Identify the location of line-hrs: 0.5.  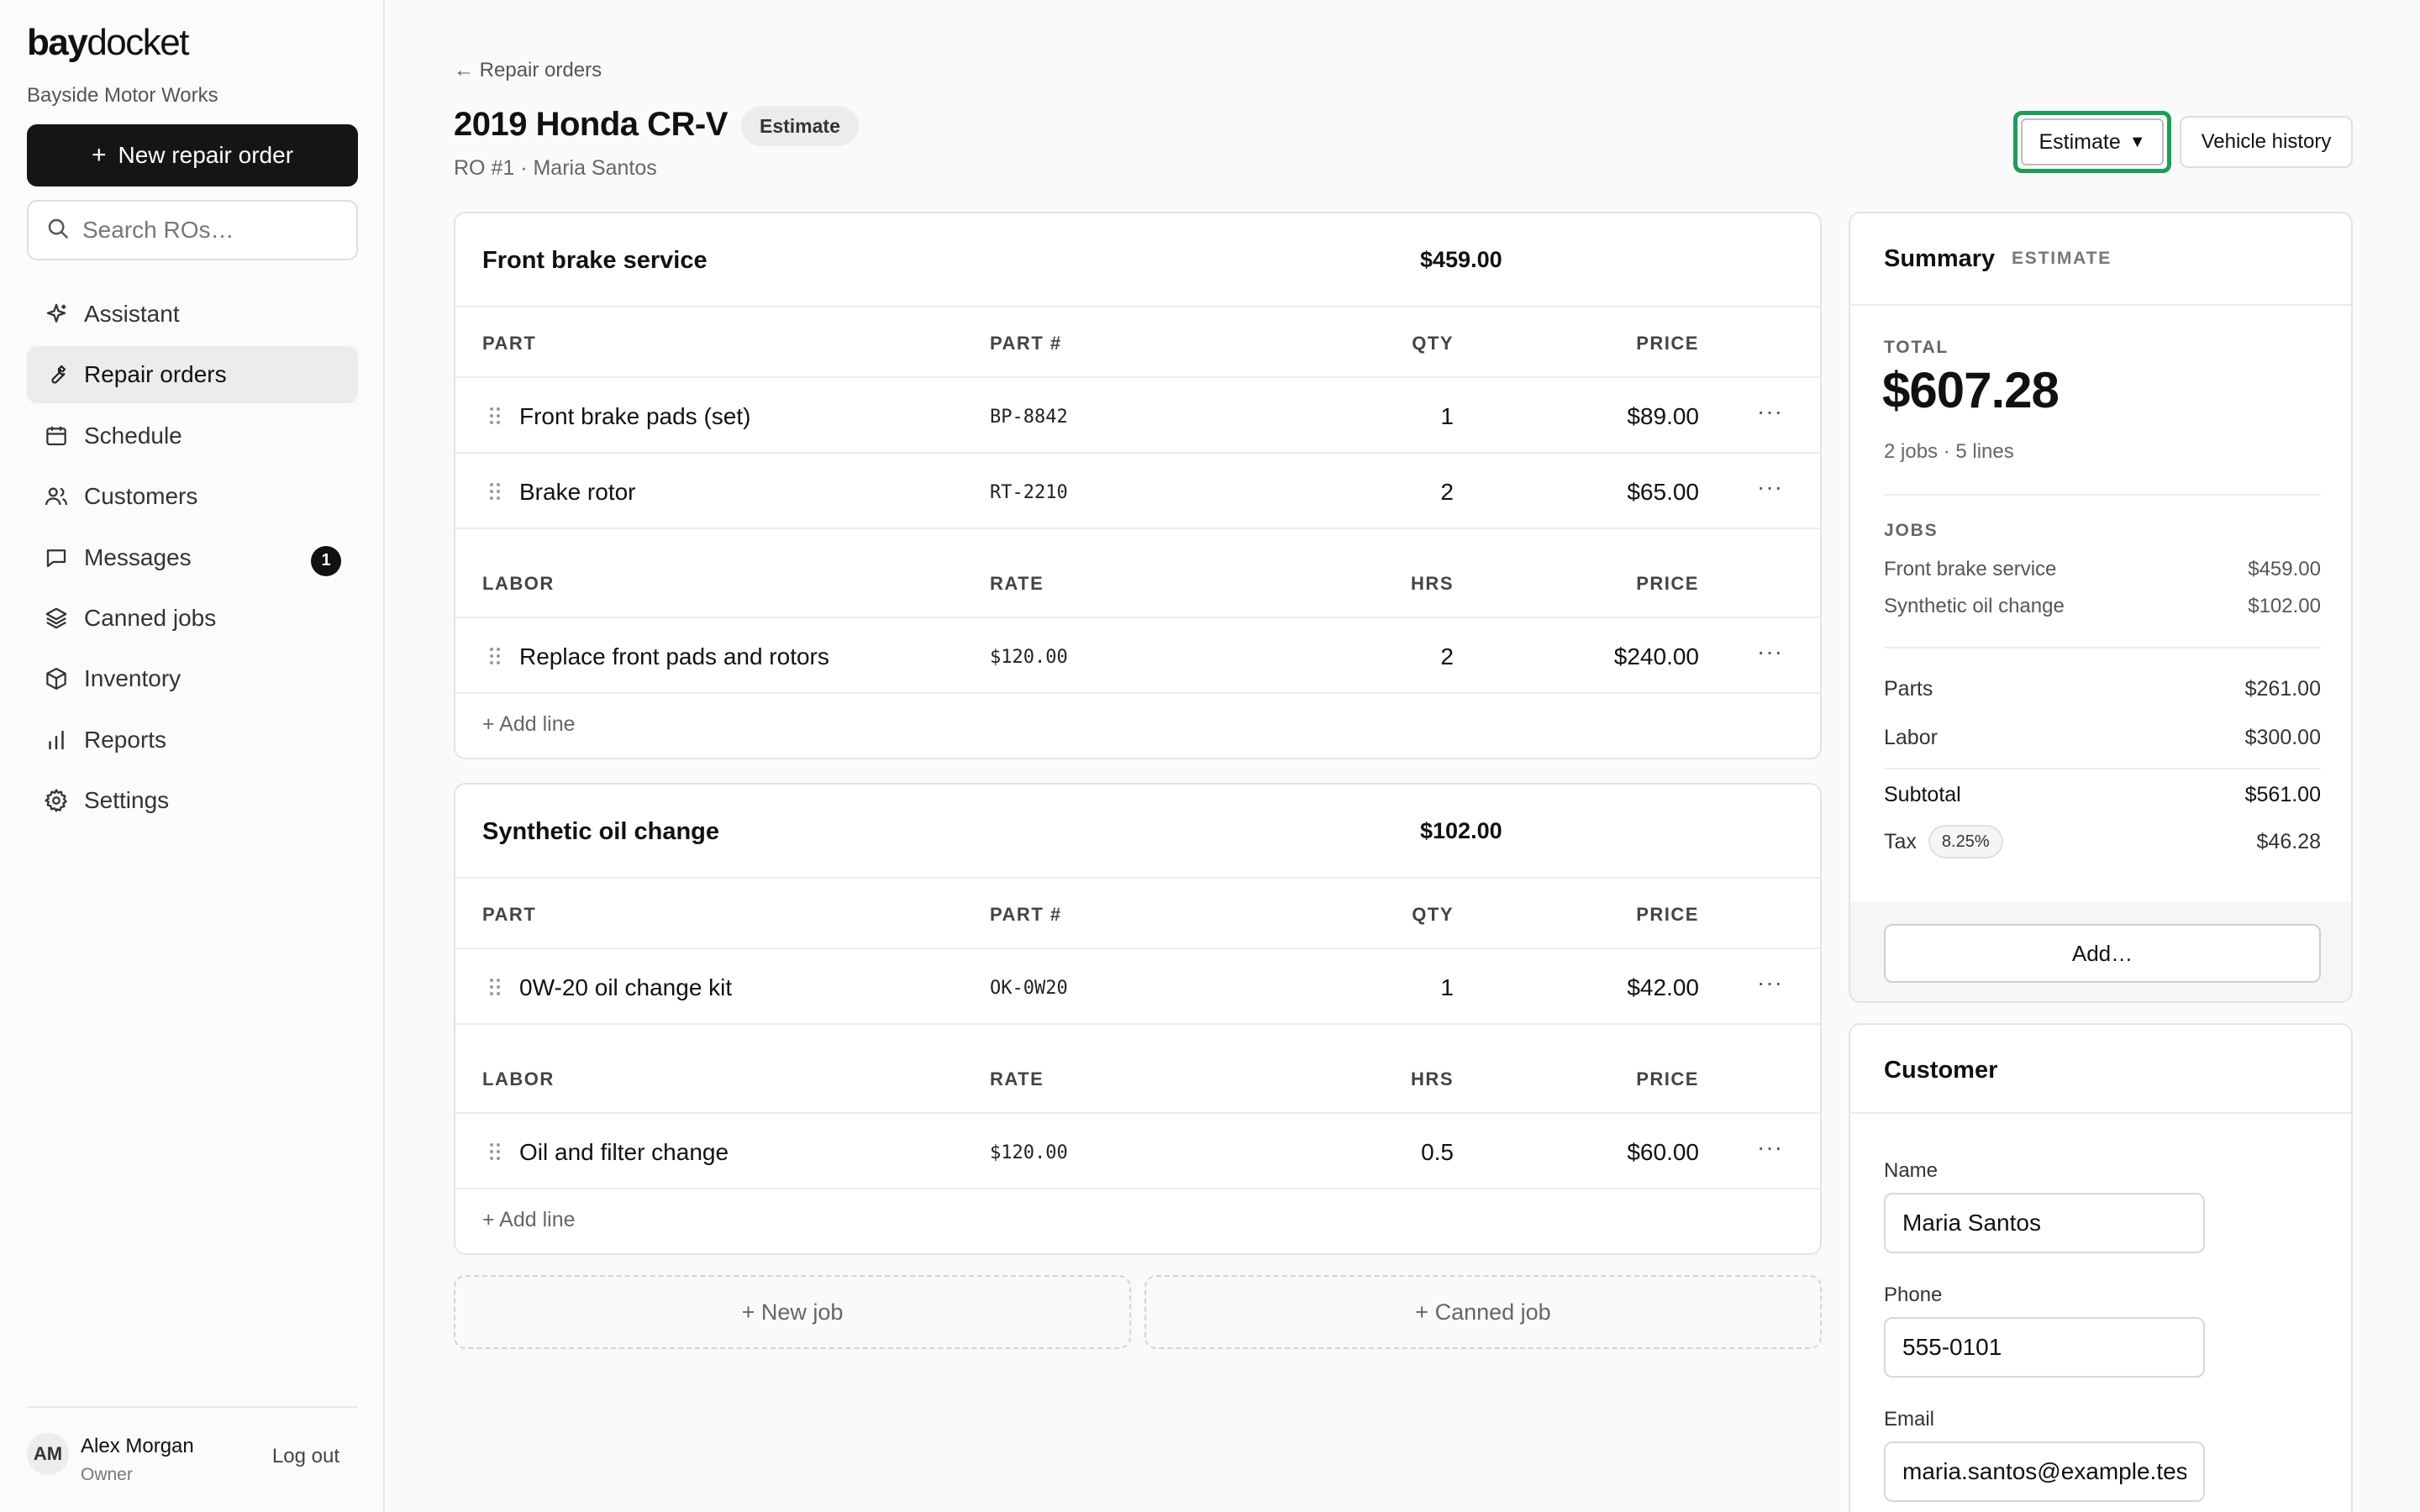
(1437, 1152).